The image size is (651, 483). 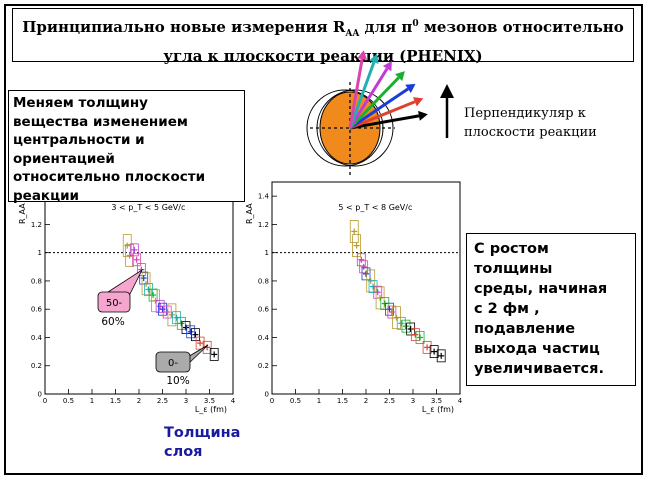 What do you see at coordinates (386, 27) in the screenshot?
I see `title-part: для π` at bounding box center [386, 27].